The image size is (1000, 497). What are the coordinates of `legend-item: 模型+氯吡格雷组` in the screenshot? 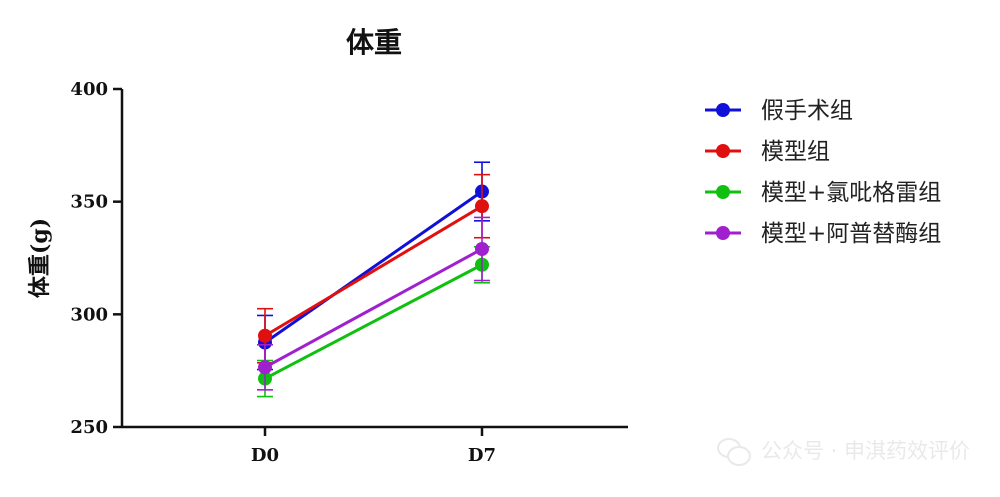 It's located at (823, 193).